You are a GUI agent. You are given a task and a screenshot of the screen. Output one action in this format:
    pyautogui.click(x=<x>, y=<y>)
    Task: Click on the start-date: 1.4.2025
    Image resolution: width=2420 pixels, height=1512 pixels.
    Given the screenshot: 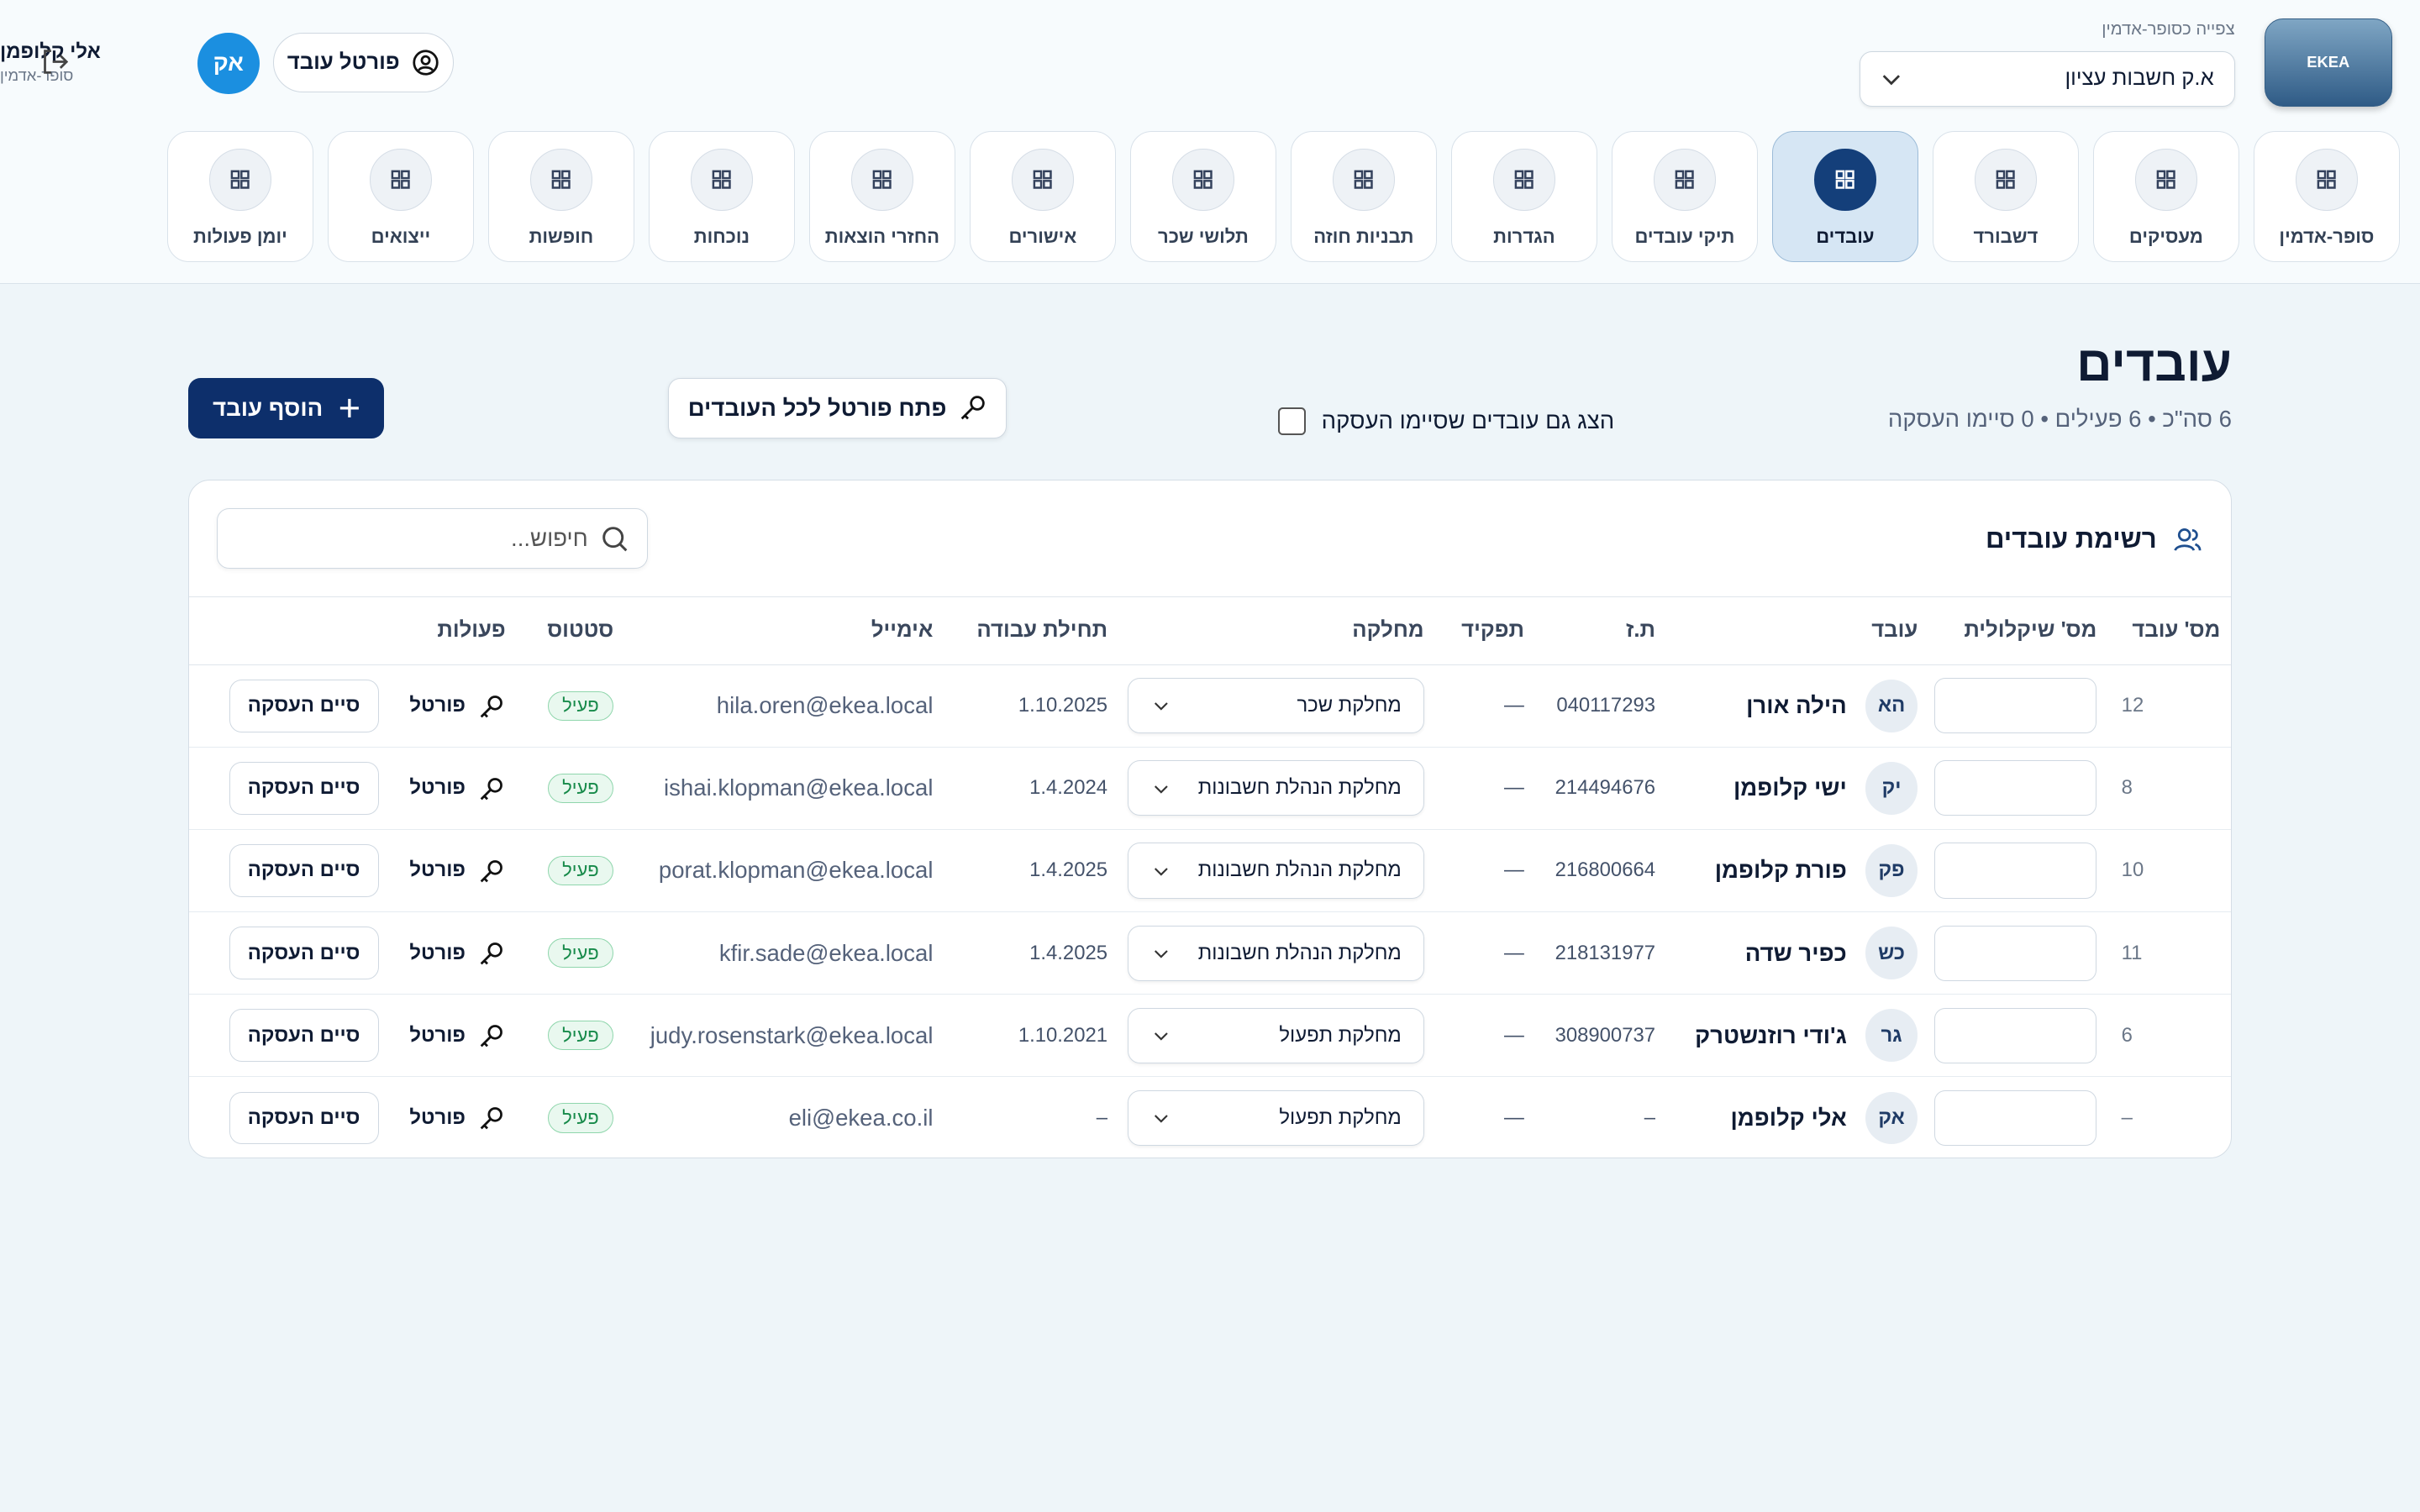 What is the action you would take?
    pyautogui.click(x=1032, y=953)
    